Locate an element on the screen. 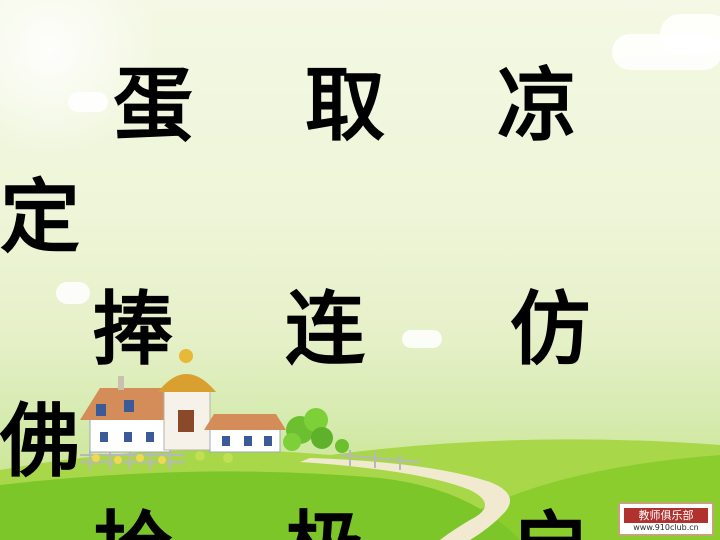 This screenshot has width=720, height=540. character: 取 is located at coordinates (345, 105).